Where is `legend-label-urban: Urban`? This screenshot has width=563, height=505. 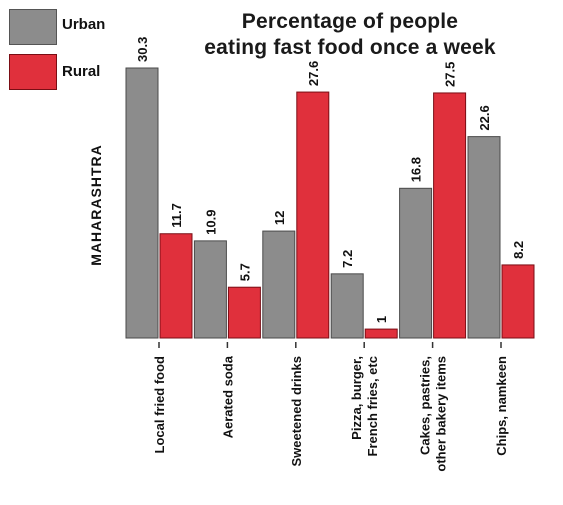
legend-label-urban: Urban is located at coordinates (84, 24).